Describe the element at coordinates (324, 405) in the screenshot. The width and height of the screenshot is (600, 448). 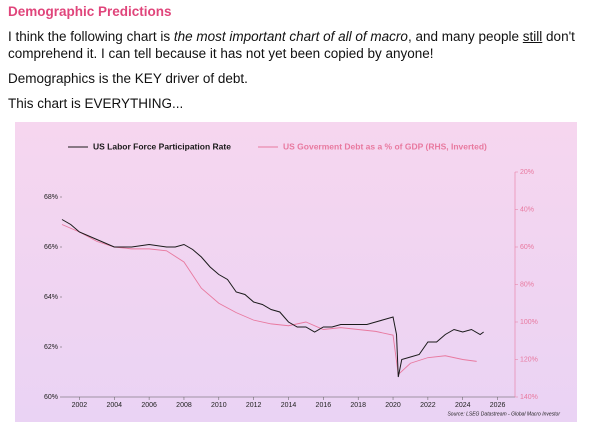
I see `x-tick-label: 2016` at that location.